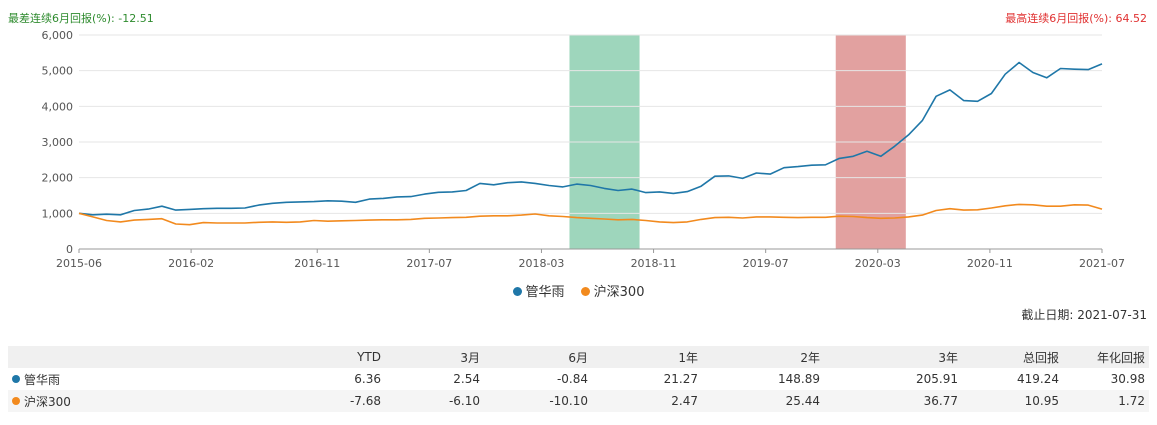 The image size is (1157, 425). What do you see at coordinates (1047, 315) in the screenshot?
I see `cutoff-label: 截止日期:` at bounding box center [1047, 315].